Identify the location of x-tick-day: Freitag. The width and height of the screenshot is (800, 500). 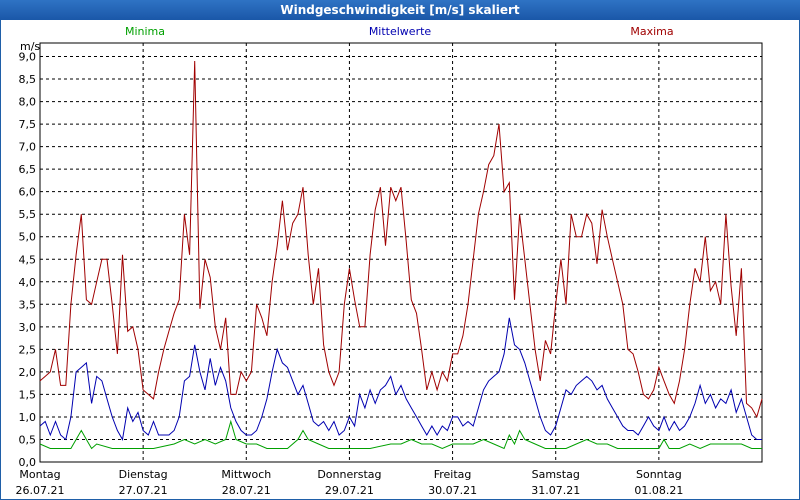
(453, 474).